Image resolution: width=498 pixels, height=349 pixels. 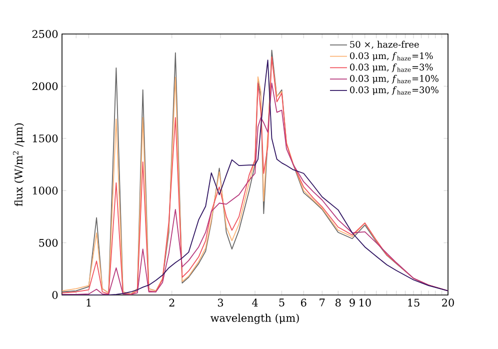 What do you see at coordinates (394, 90) in the screenshot?
I see `legend-label: 0.03 μm, f$_{haze}$=30%` at bounding box center [394, 90].